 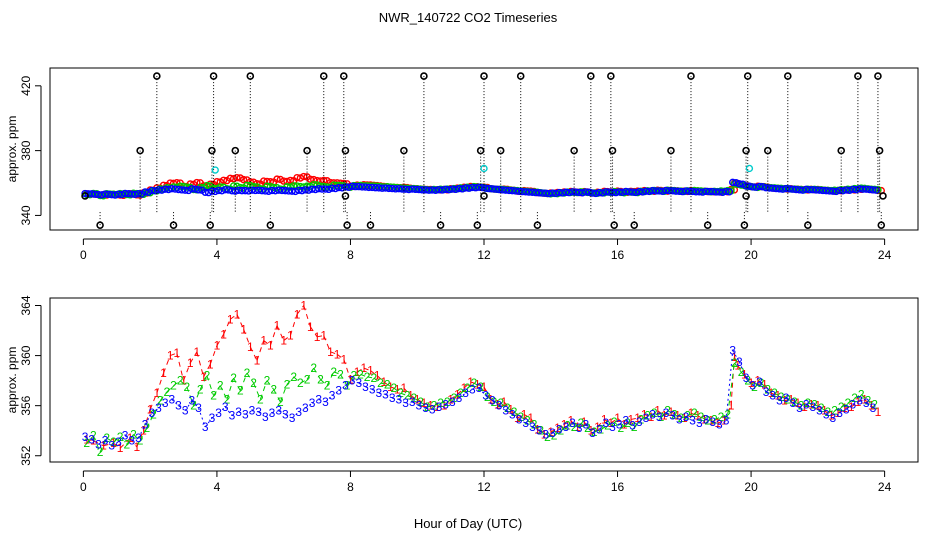 I want to click on flag-base-point, so click(x=85, y=196).